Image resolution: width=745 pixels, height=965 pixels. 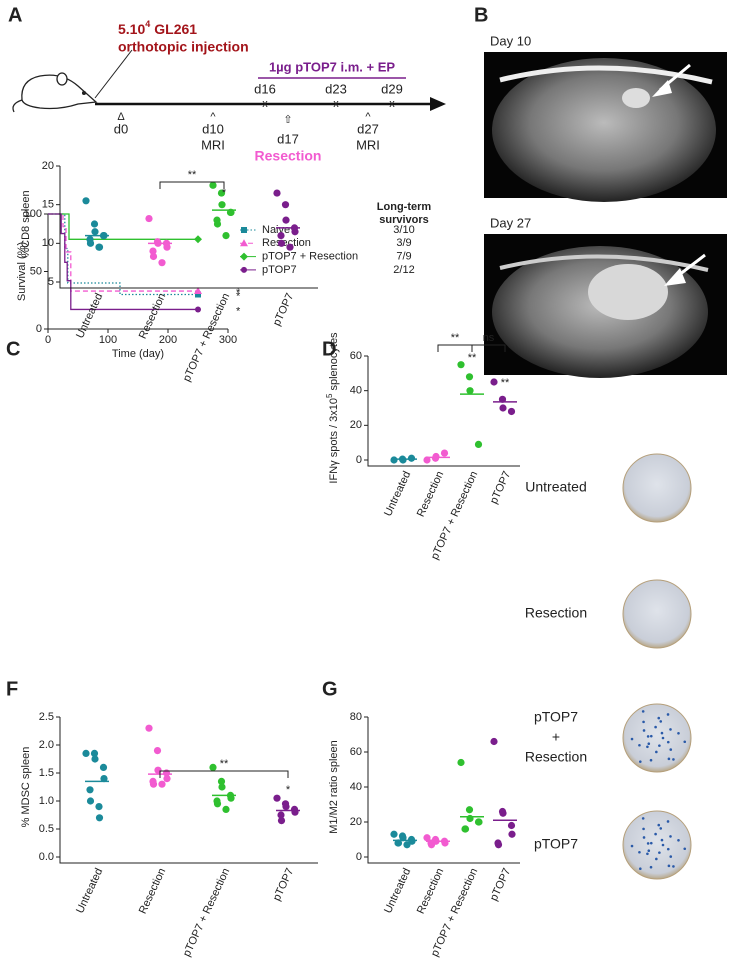 I want to click on panel-label: G, so click(x=330, y=689).